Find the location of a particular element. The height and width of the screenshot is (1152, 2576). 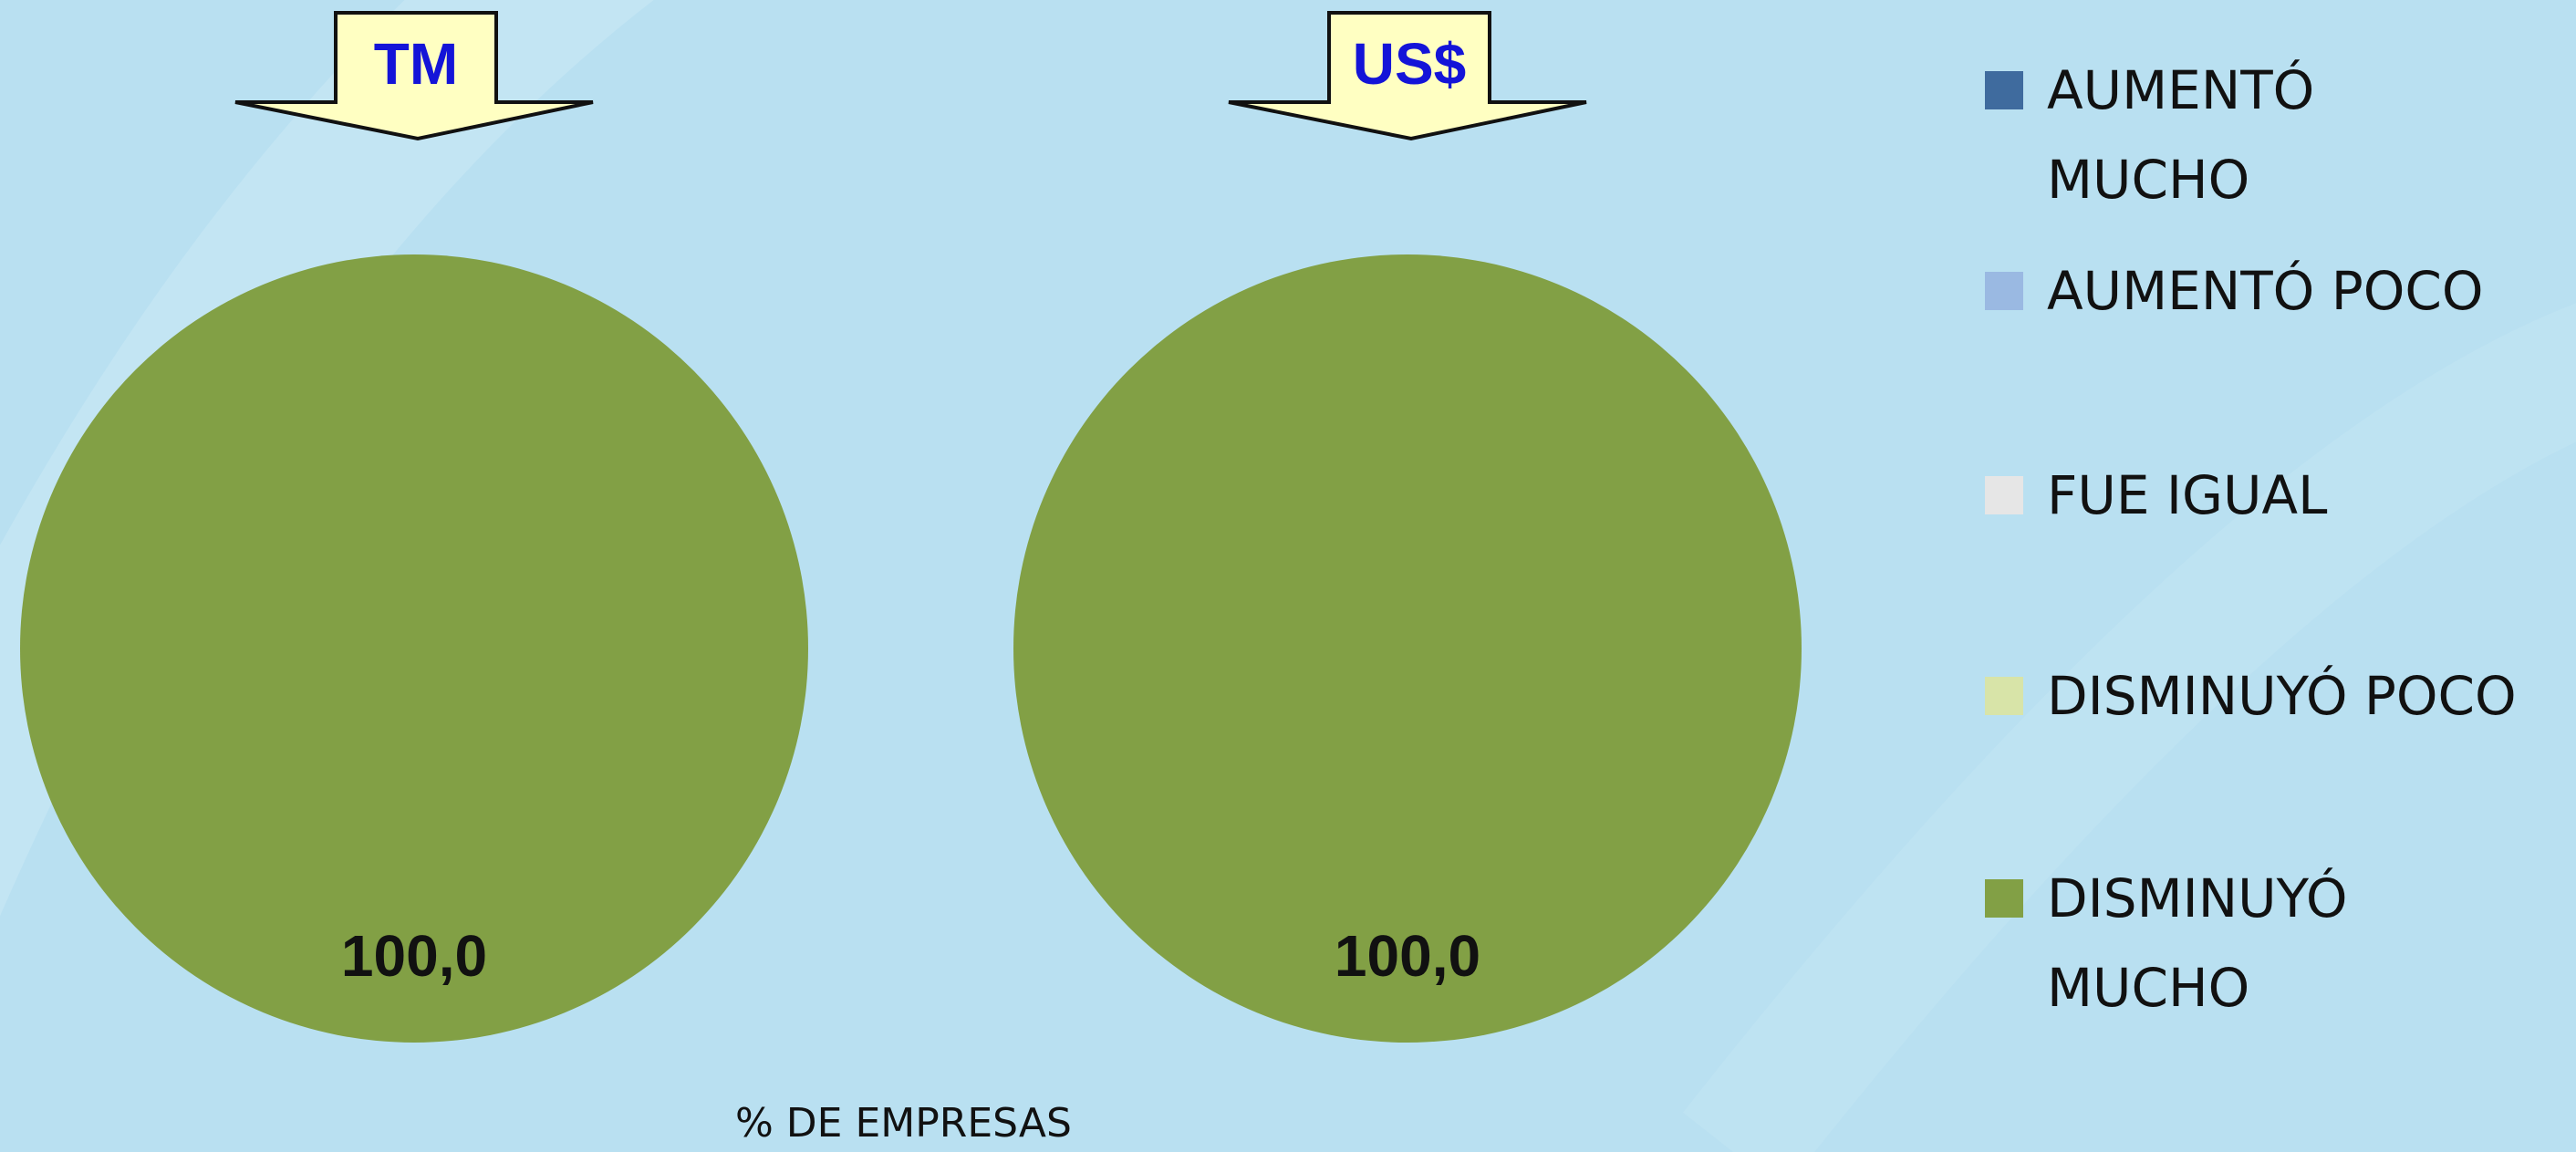

legend-item: DISMINUYÓ POCO is located at coordinates (2280, 696).